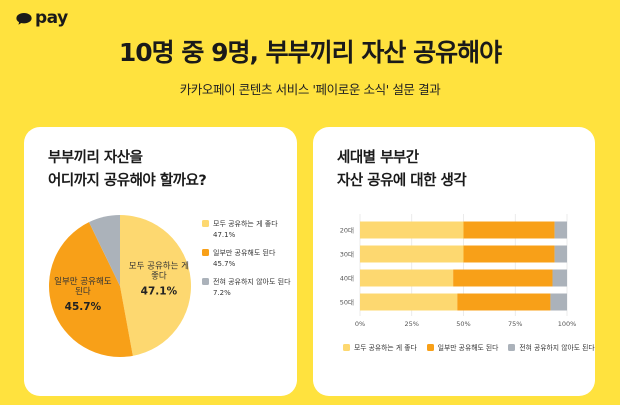  I want to click on bar-card-heading-line2: 자산 공유에 대한 생각, so click(402, 181).